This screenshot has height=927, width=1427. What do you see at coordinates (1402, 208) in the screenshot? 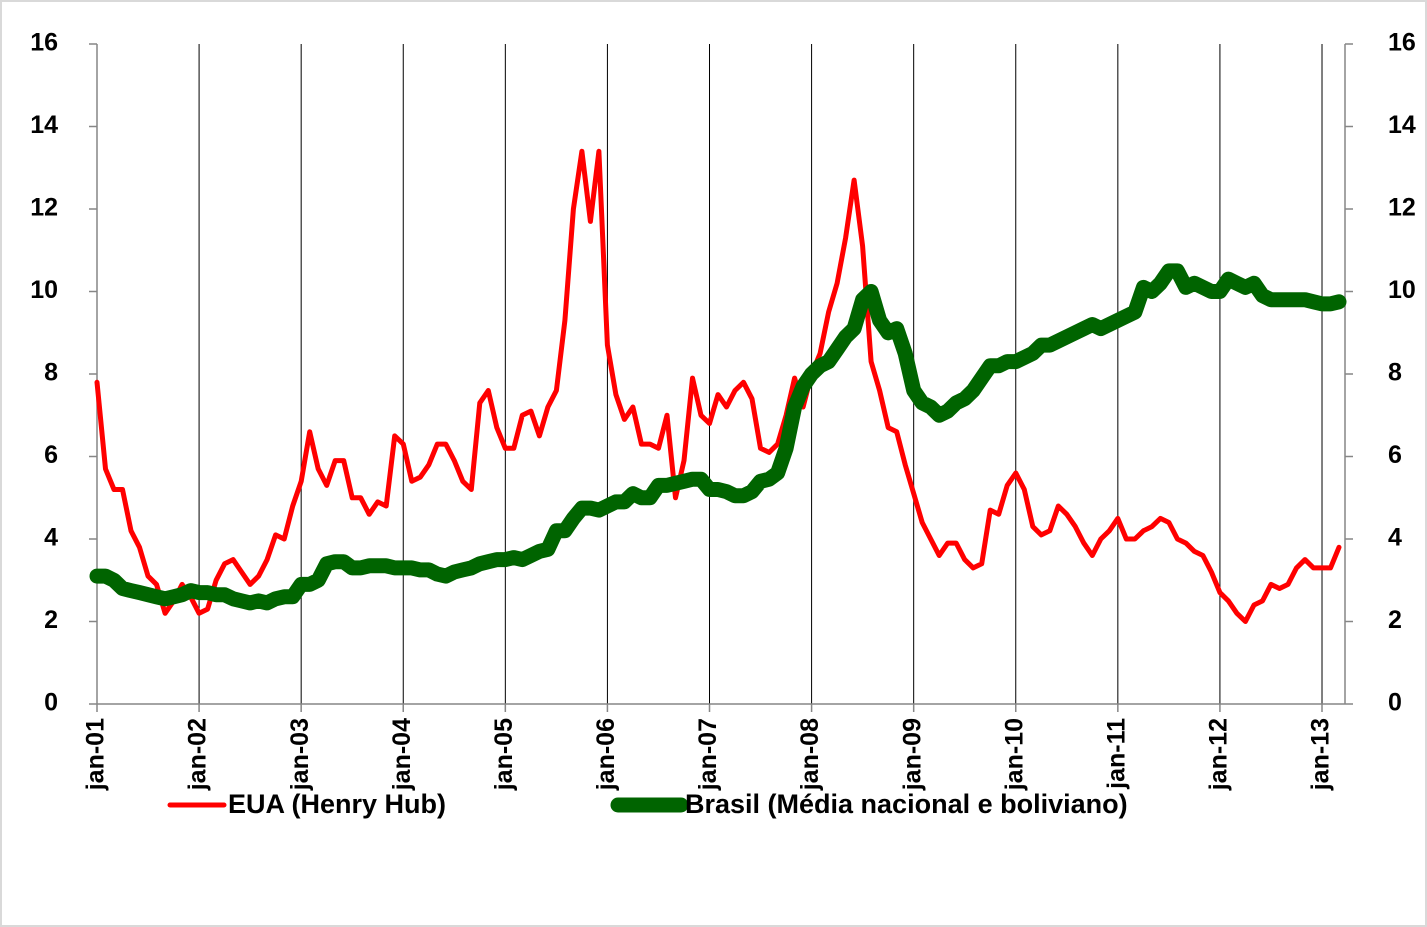
I see `y2-tick-label: 12` at bounding box center [1402, 208].